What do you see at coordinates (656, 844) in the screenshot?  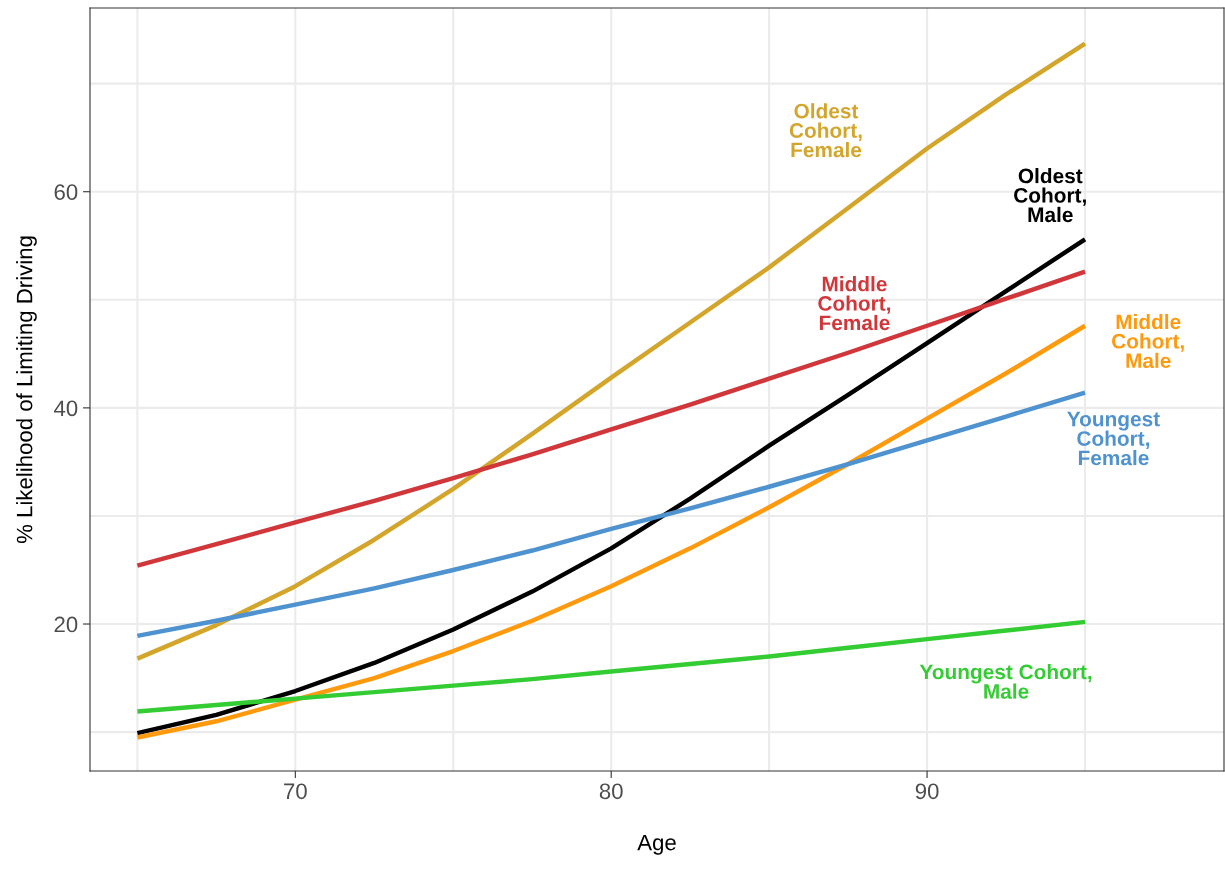 I see `x-axis-title: Age` at bounding box center [656, 844].